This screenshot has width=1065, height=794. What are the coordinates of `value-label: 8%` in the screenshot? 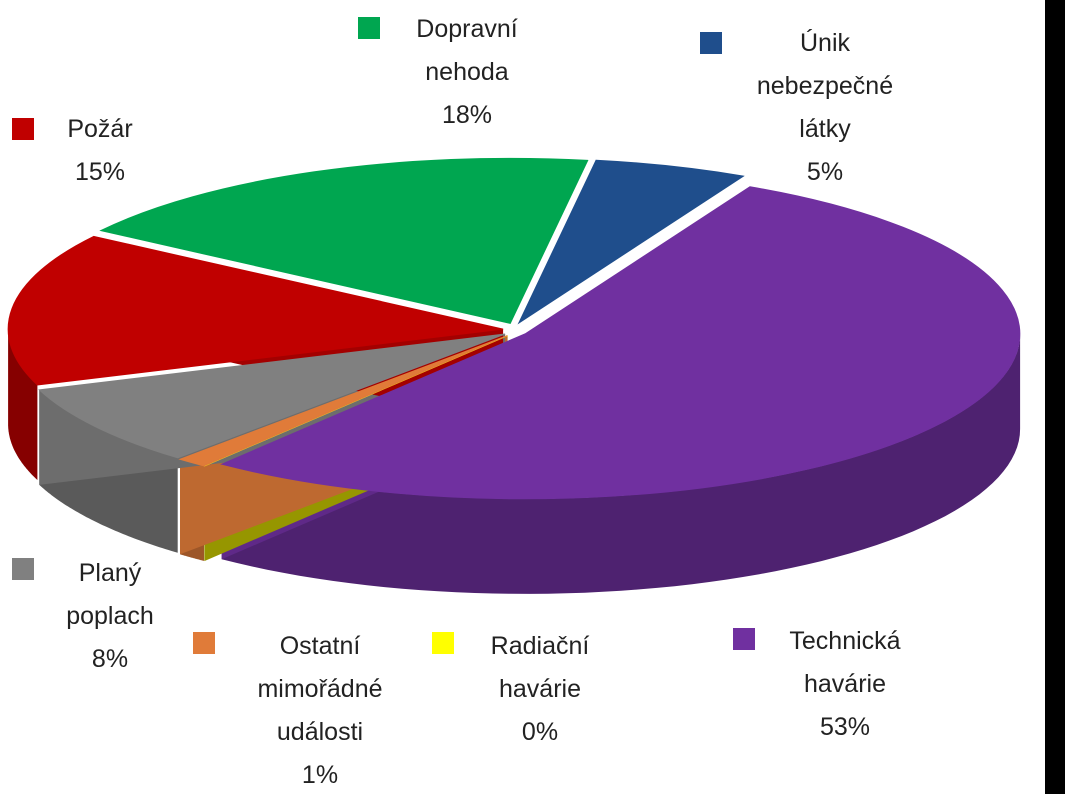 It's located at (110, 659).